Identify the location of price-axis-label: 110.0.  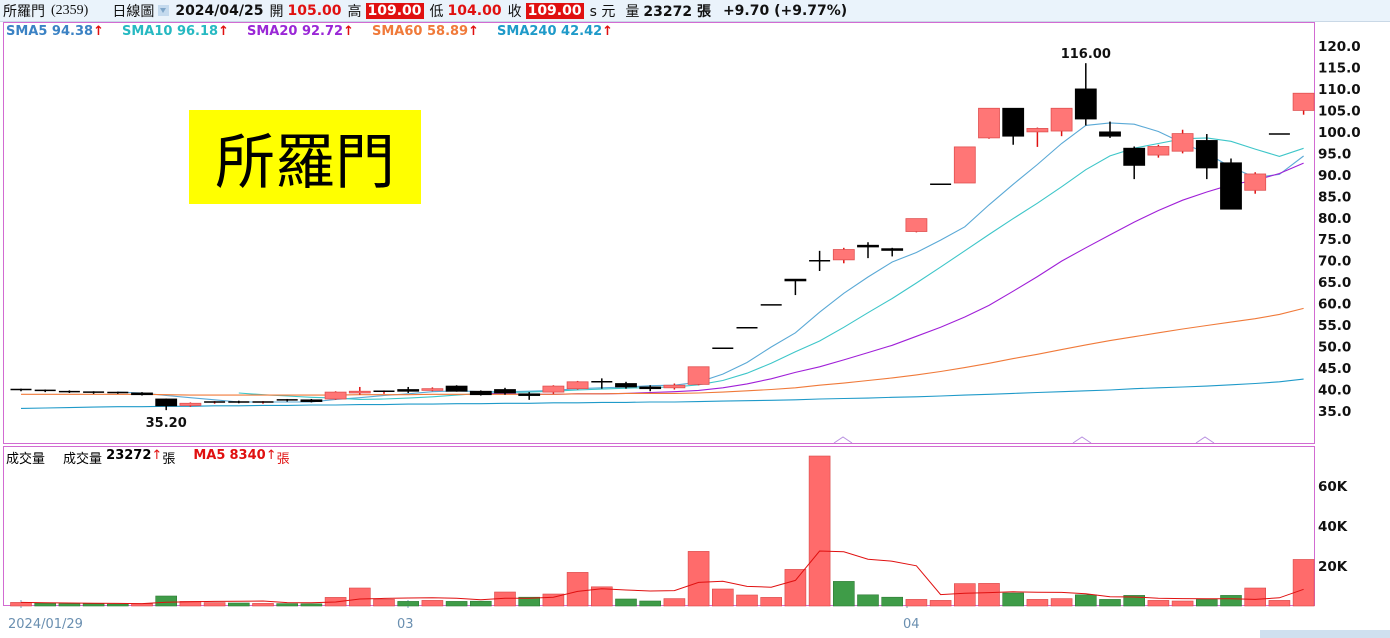
(1339, 90).